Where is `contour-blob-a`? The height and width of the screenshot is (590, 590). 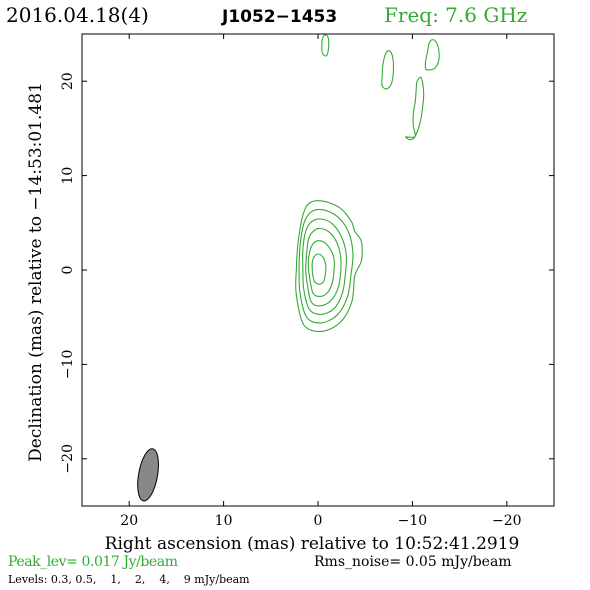 contour-blob-a is located at coordinates (325, 45).